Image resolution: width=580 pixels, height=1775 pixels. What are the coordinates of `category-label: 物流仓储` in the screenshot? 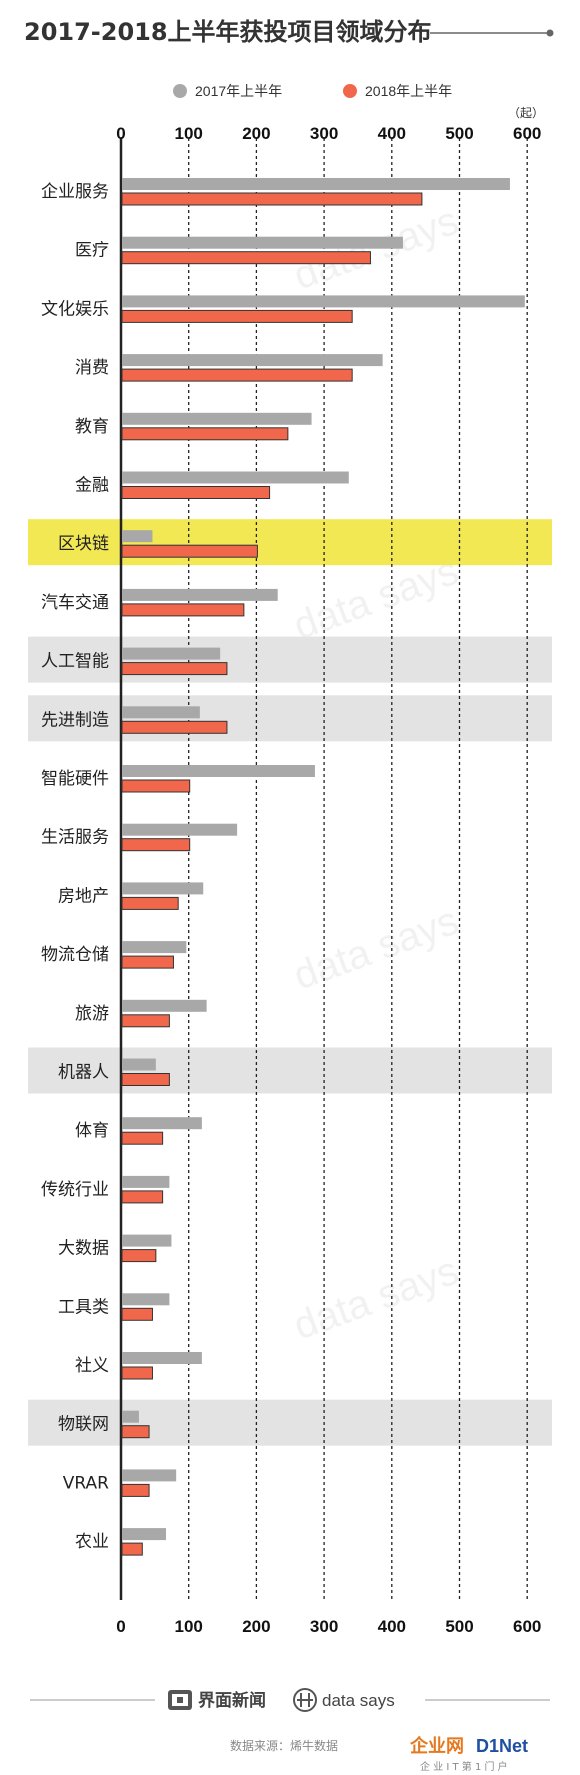 It's located at (75, 955).